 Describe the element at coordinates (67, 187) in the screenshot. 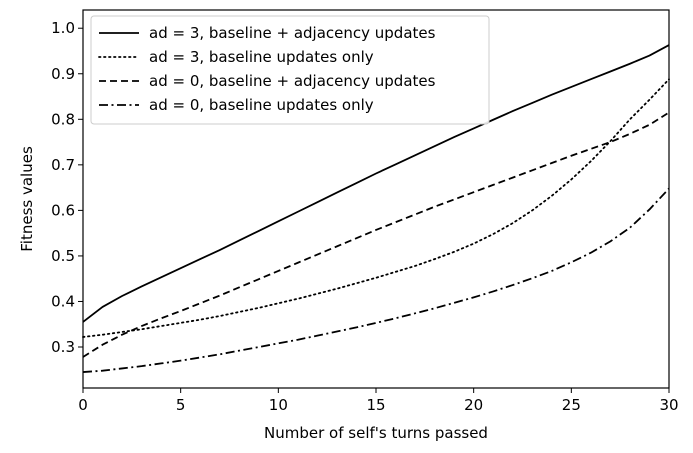

I see `y-axis: 0.3 0.4 0.5 0.6 0.7 0.8 0.9 1.0` at that location.